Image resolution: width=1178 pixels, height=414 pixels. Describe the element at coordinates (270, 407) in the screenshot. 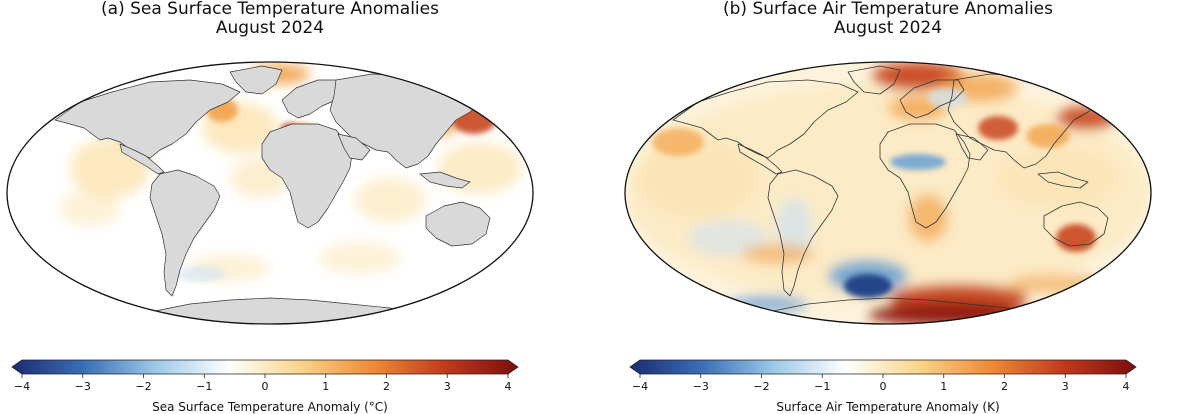

I see `colorbar-label: Sea Surface Temperature Anomaly (°C)` at that location.